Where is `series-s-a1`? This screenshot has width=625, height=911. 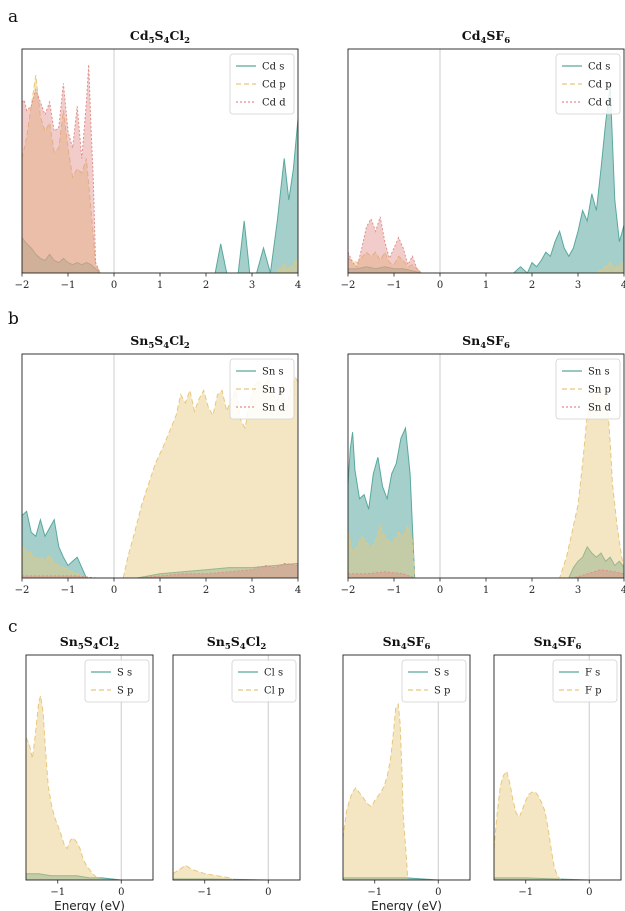
series-s-a1 is located at coordinates (160, 195).